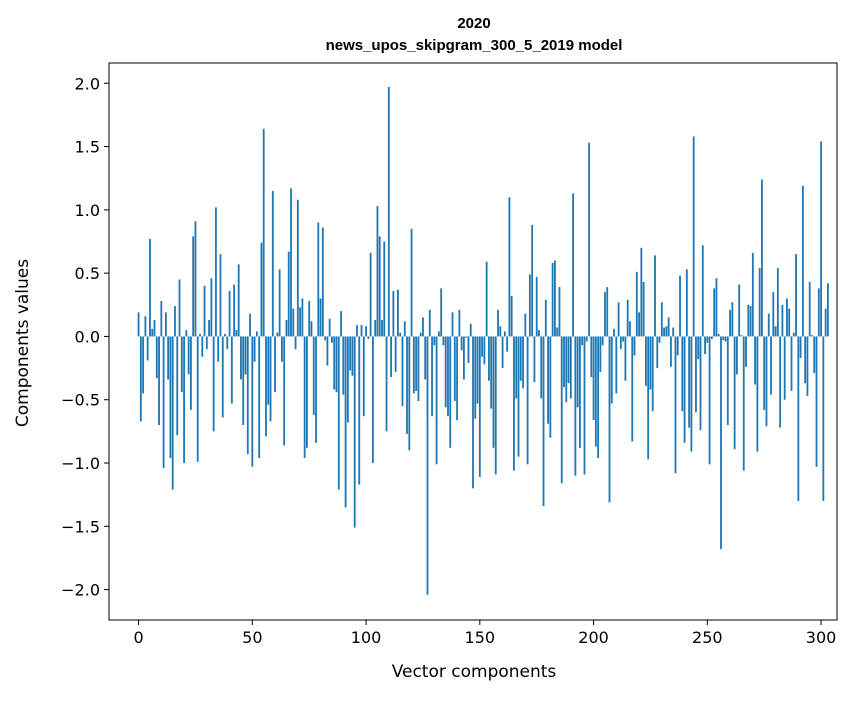 This screenshot has width=867, height=701. Describe the element at coordinates (85, 337) in the screenshot. I see `y-axis-ticks: −2.0 −1.5 −1.0 −0.5 0.0 0.5 1.0 1.5 2.0` at that location.